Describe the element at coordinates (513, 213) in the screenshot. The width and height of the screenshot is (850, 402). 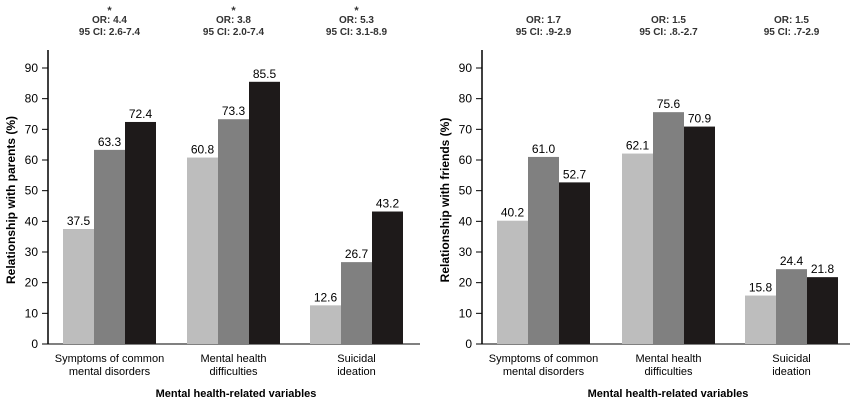
I see `data-label: 40.2` at that location.